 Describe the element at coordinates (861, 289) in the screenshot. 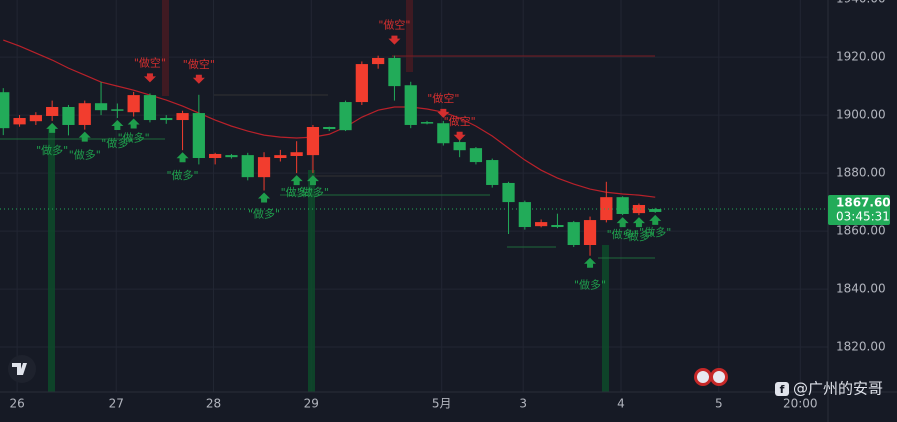

I see `y-tick-label: 1840.00` at that location.